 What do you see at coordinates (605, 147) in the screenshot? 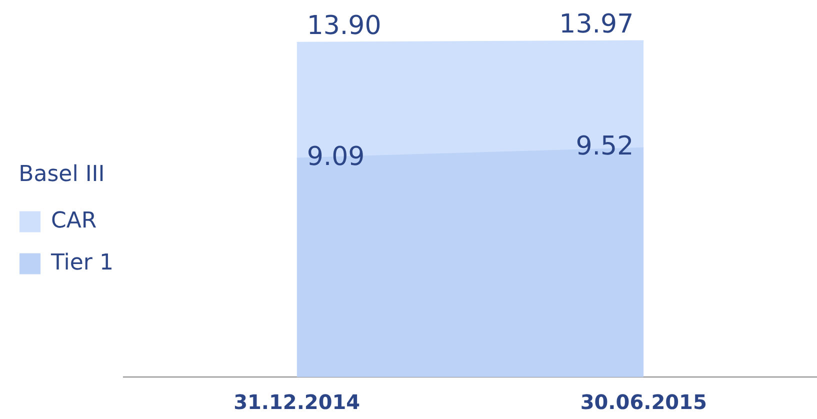
I see `data-label: 9.52` at bounding box center [605, 147].